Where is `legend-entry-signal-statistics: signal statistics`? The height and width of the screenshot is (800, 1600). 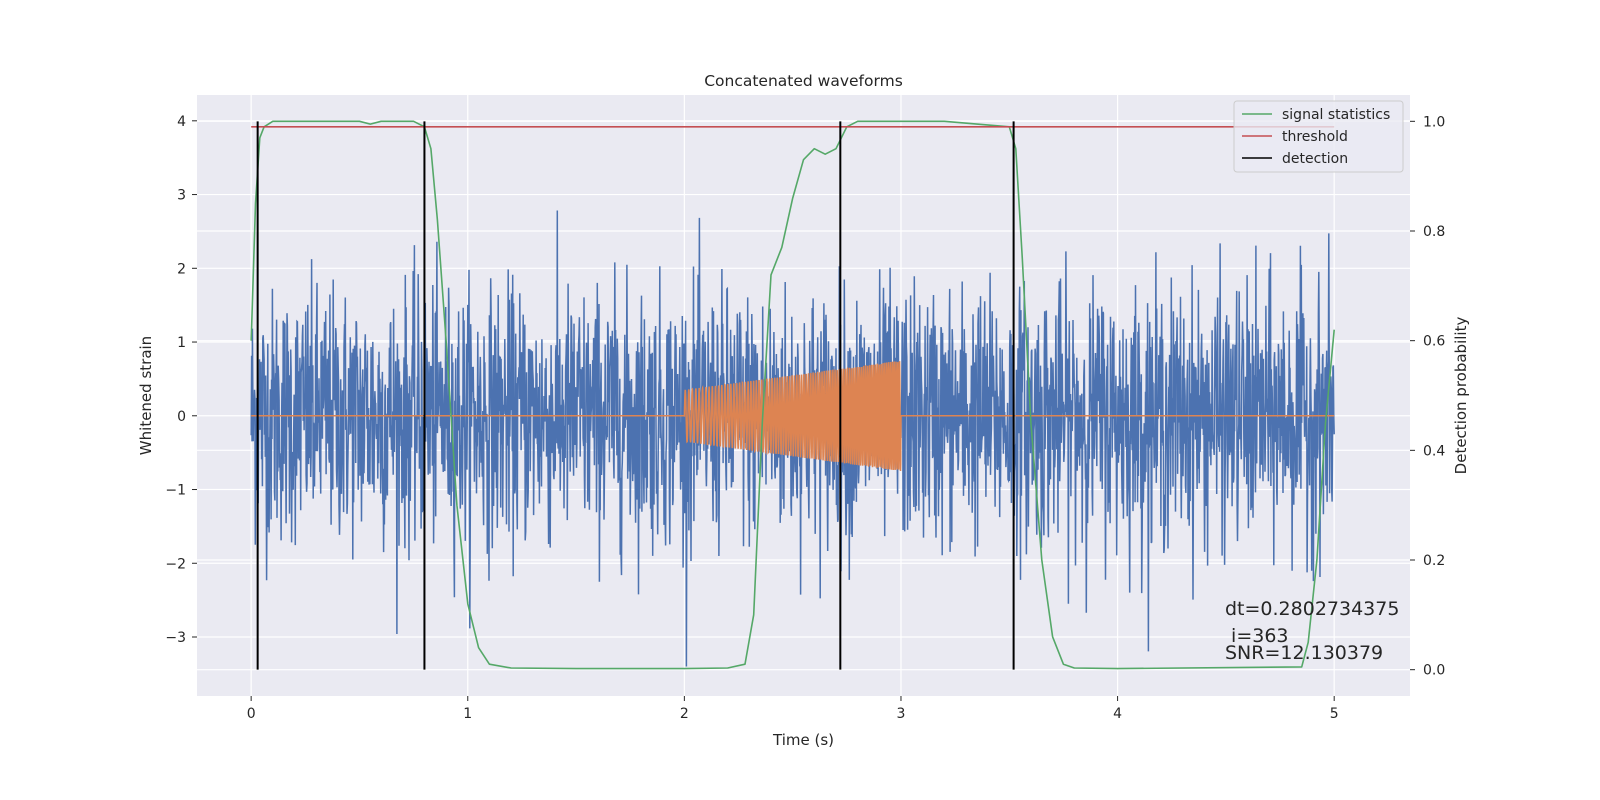 legend-entry-signal-statistics: signal statistics is located at coordinates (1336, 115).